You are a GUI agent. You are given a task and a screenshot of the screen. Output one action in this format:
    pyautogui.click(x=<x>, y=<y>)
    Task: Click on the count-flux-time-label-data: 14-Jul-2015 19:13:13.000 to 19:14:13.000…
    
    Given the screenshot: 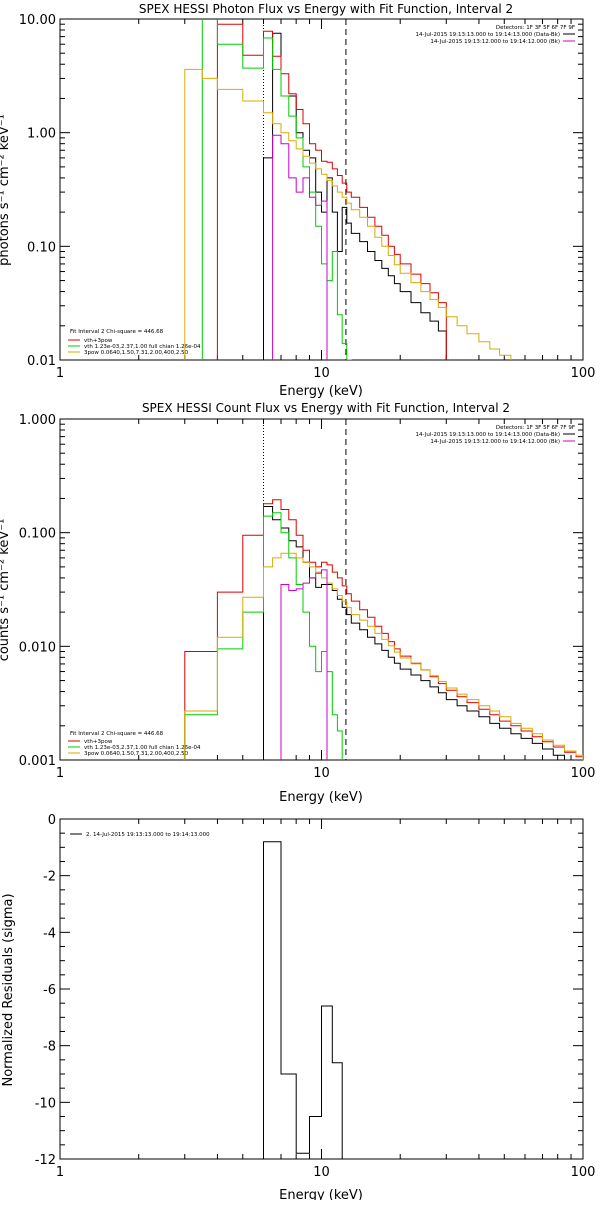 What is the action you would take?
    pyautogui.click(x=488, y=435)
    